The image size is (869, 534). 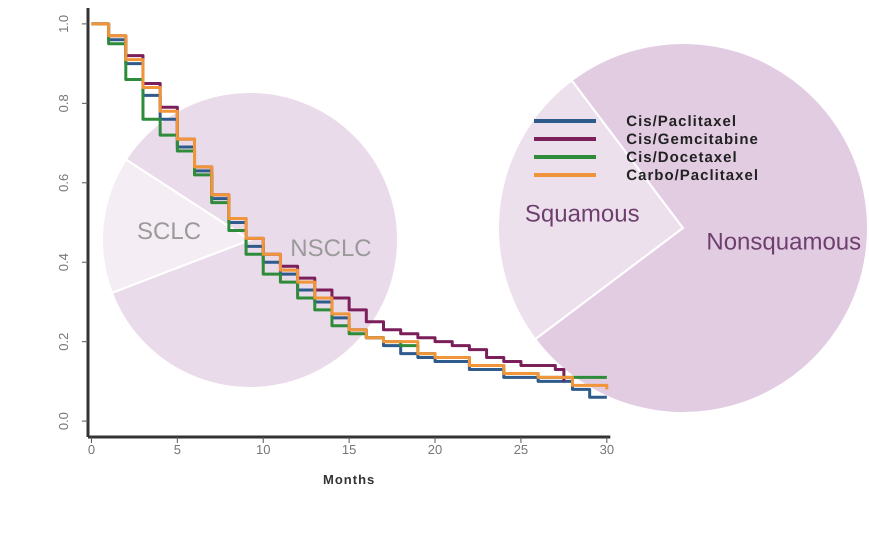 I want to click on slice-label: Squamous, so click(x=582, y=214).